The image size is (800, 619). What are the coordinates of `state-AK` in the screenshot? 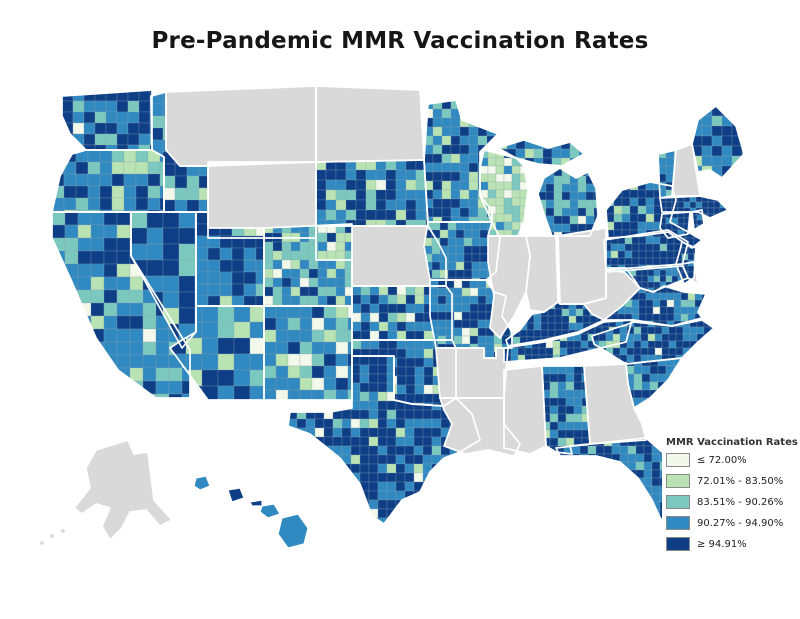 It's located at (123, 490).